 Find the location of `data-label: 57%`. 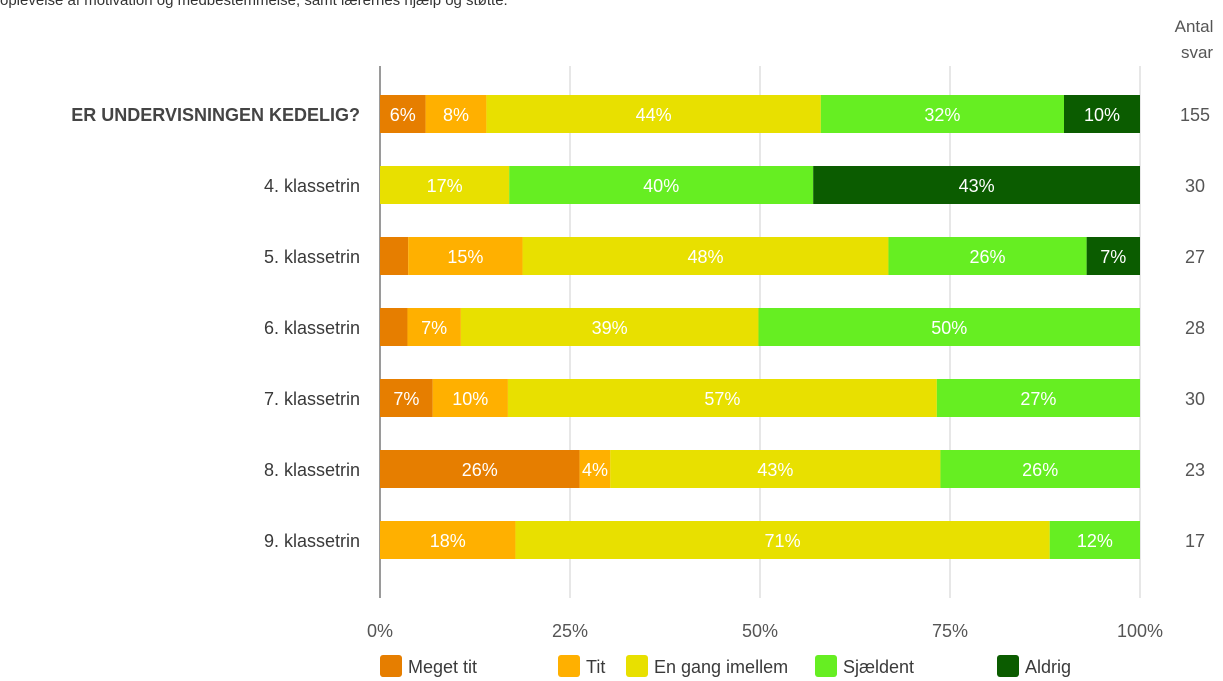

data-label: 57% is located at coordinates (722, 399).